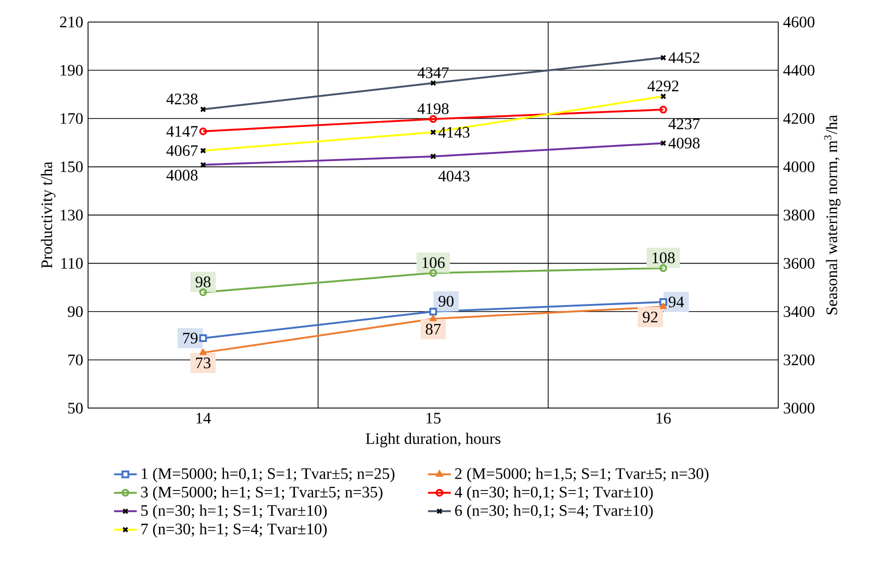  I want to click on y2-tick-label: 3600, so click(799, 263).